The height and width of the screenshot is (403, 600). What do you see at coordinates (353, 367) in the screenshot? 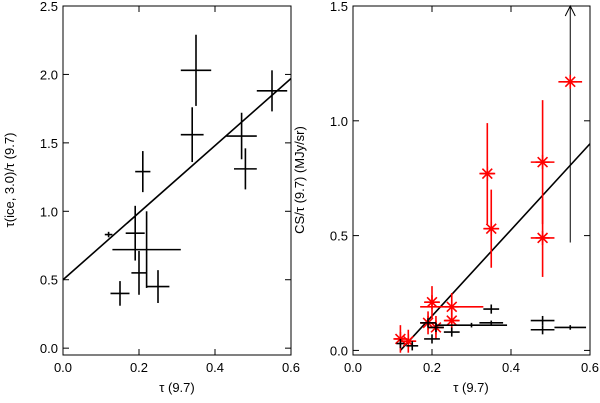
I see `right-x-tick-label: 0.0` at bounding box center [353, 367].